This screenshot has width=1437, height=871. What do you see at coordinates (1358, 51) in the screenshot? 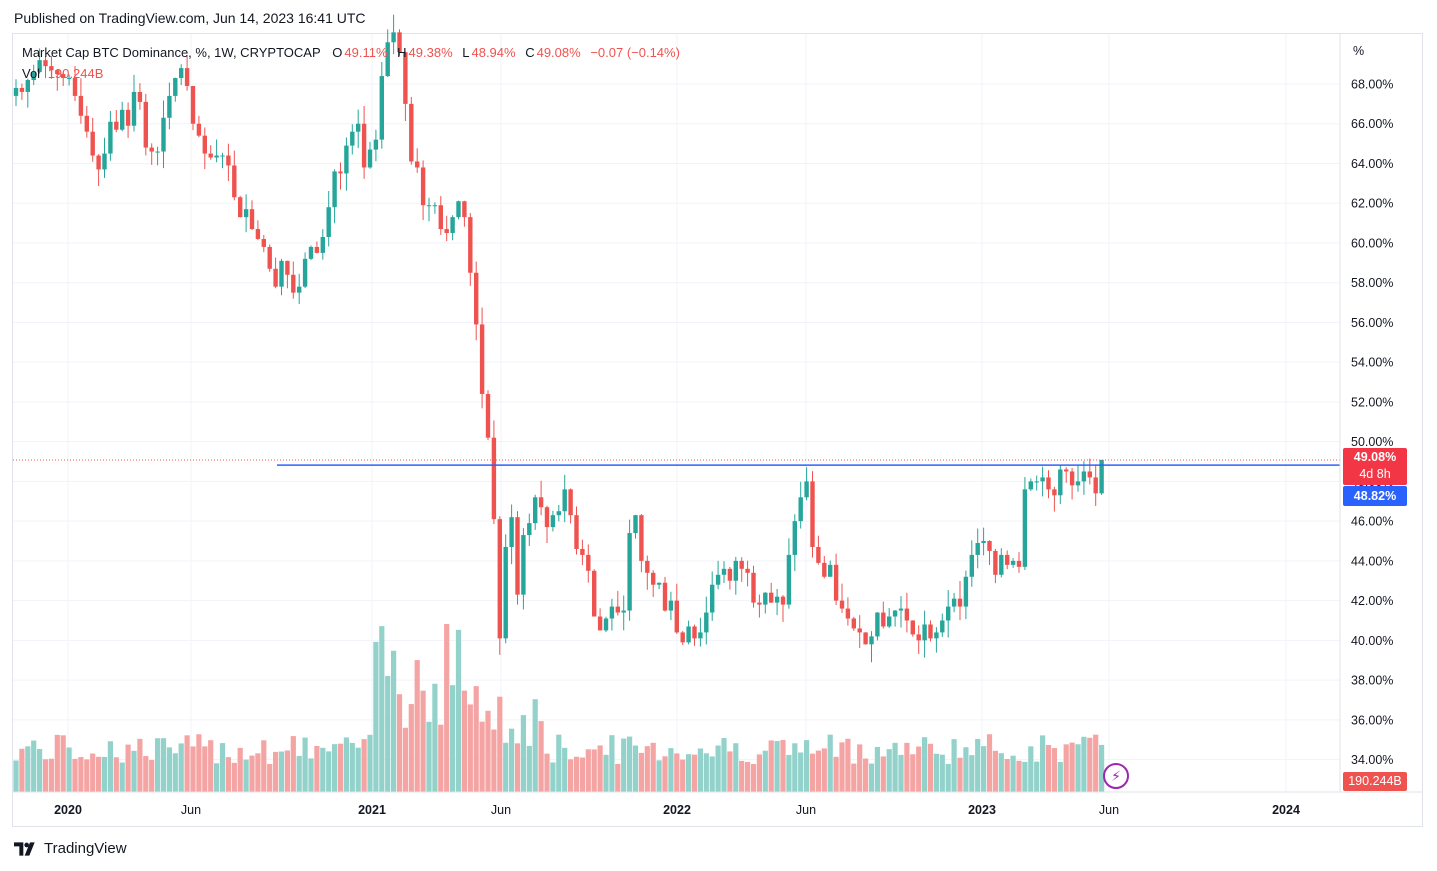
I see `price-axis-unit: %` at bounding box center [1358, 51].